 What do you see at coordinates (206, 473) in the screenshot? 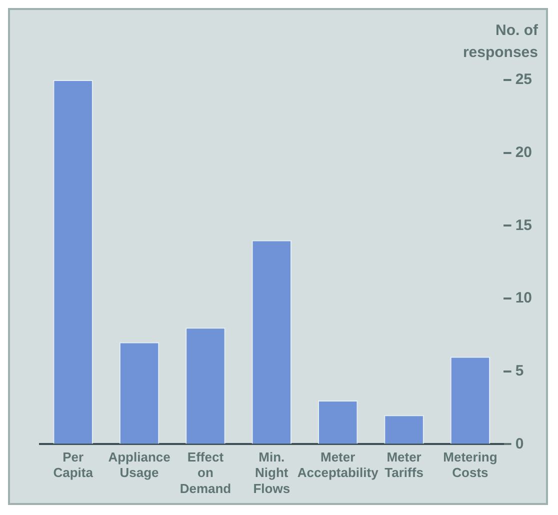
I see `x-tick-label: Effect on Demand` at bounding box center [206, 473].